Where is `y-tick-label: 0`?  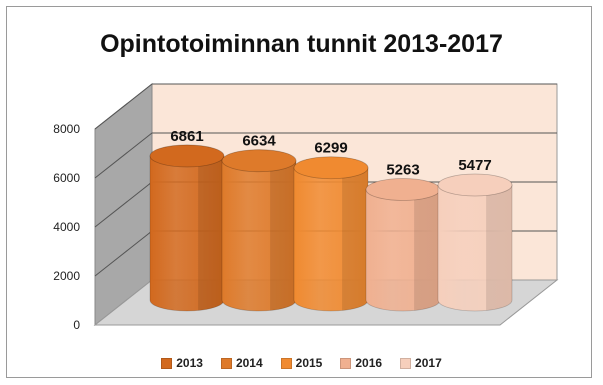
y-tick-label: 0 is located at coordinates (76, 325).